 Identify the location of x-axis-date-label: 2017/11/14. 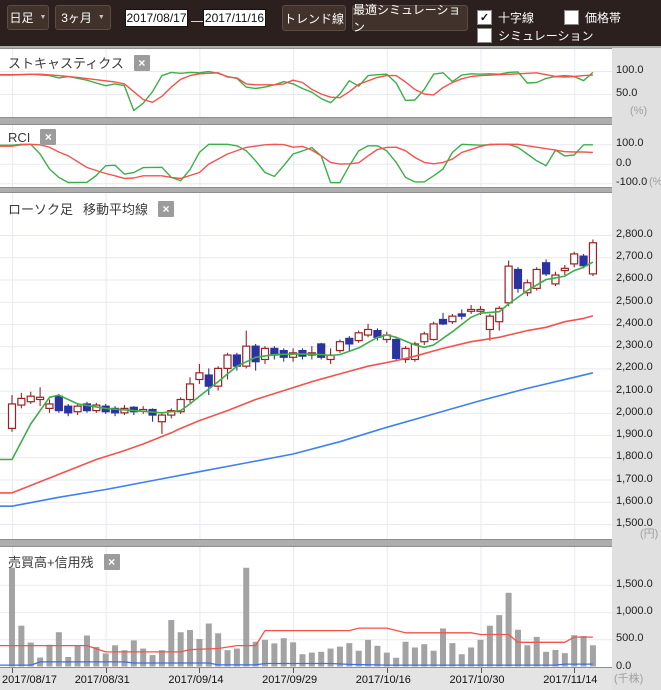
(570, 680).